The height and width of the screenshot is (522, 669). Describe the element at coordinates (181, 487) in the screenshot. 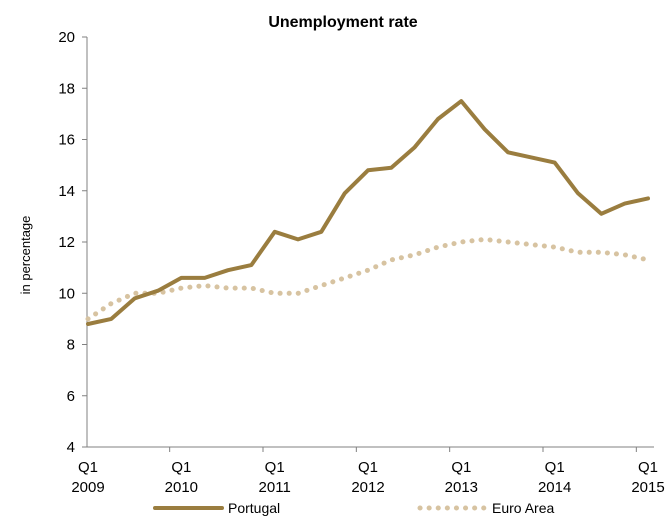

I see `x-tick-label-year: 2010` at that location.